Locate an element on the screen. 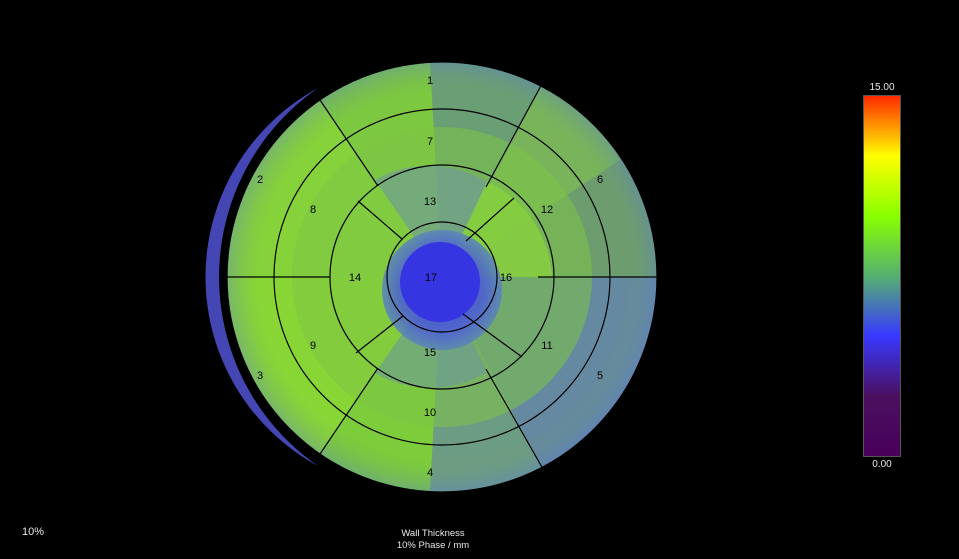 The image size is (959, 559). segment-label-6: 6 is located at coordinates (600, 180).